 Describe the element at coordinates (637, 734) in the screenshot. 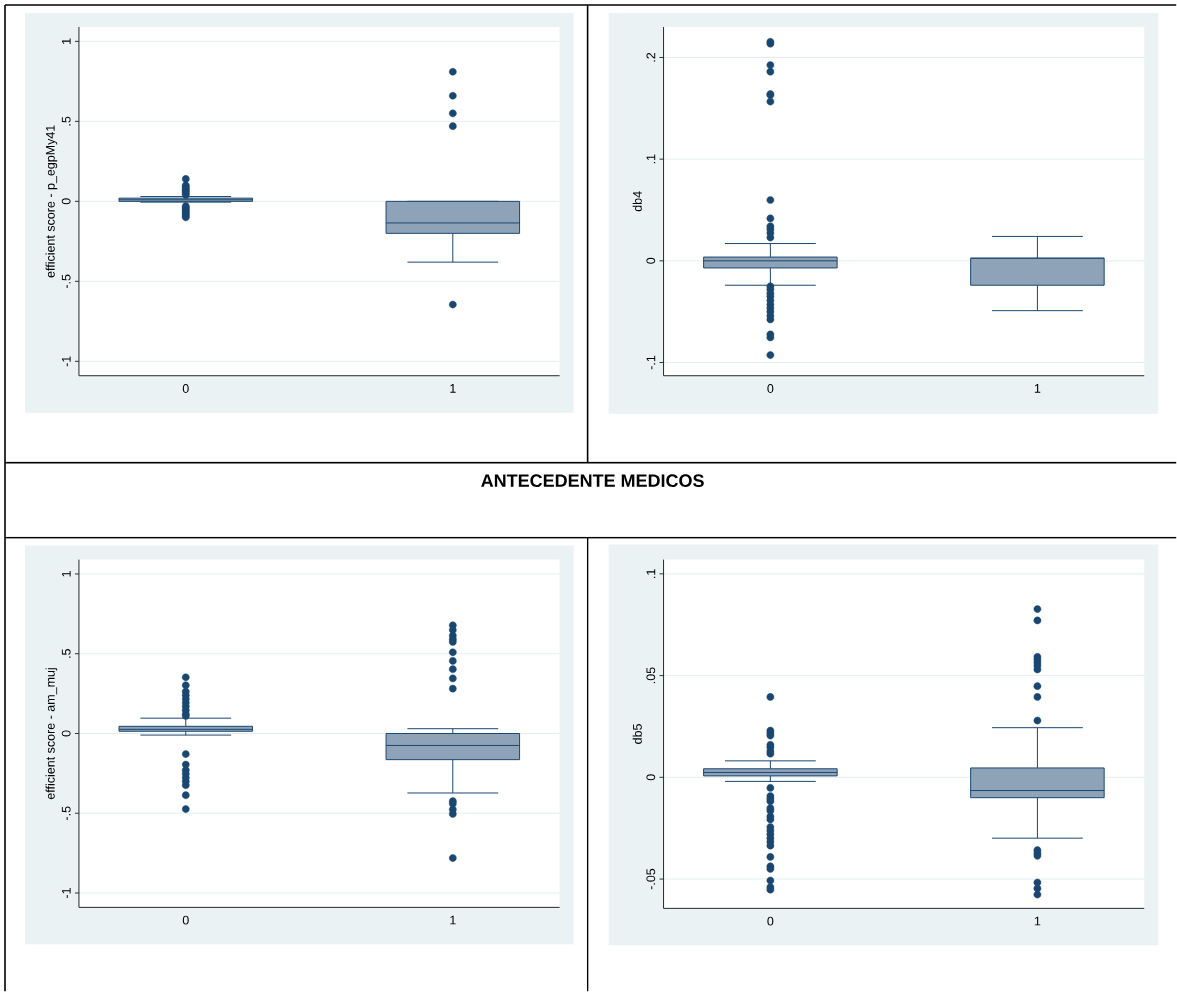

I see `y-axis-title: db5` at that location.